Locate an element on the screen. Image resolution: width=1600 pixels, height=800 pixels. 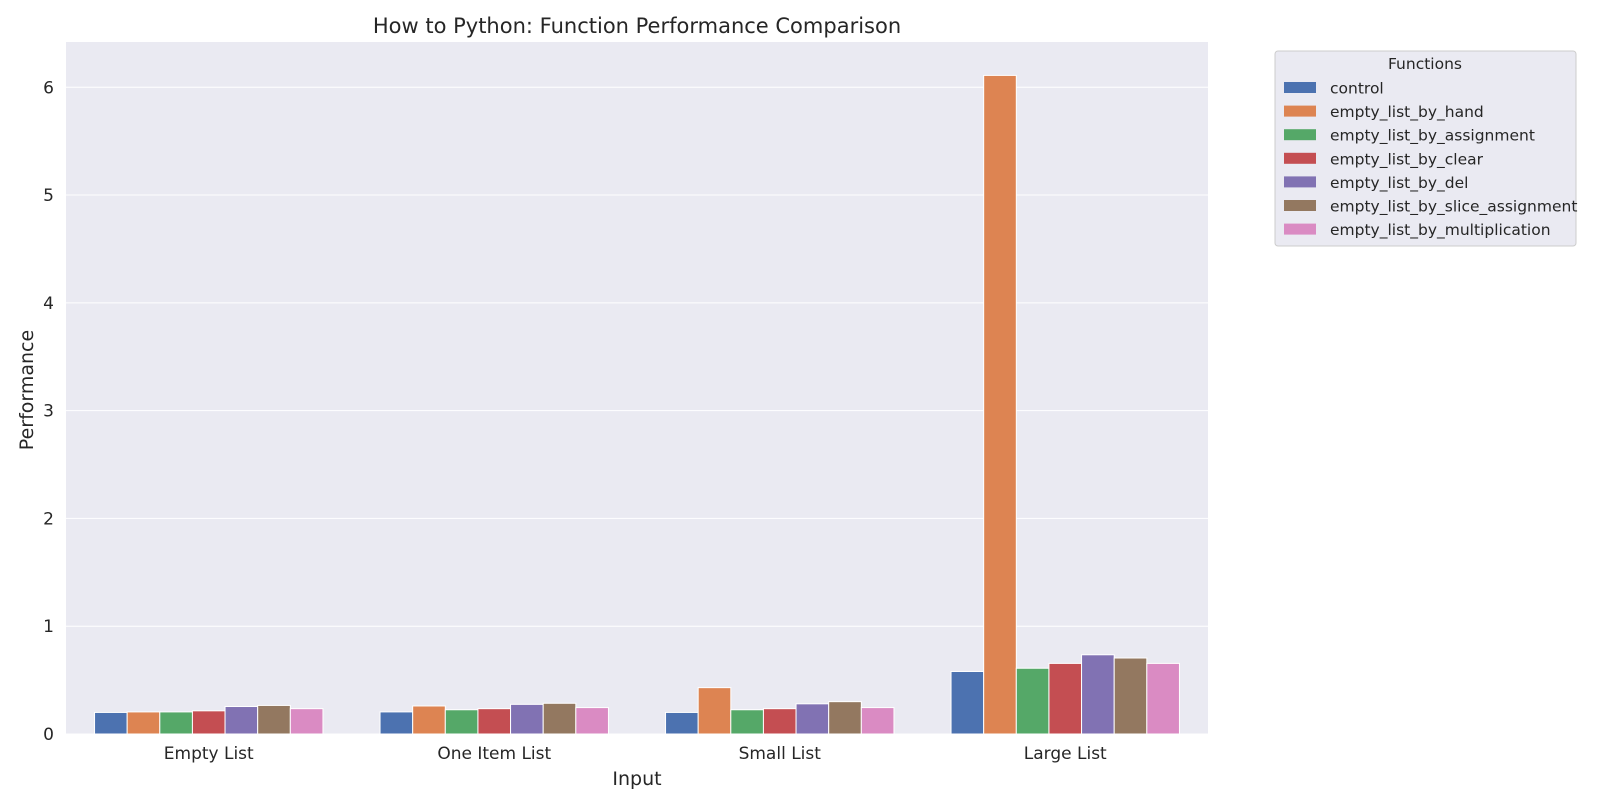
legend-label: empty_list_by_assignment is located at coordinates (1432, 136).